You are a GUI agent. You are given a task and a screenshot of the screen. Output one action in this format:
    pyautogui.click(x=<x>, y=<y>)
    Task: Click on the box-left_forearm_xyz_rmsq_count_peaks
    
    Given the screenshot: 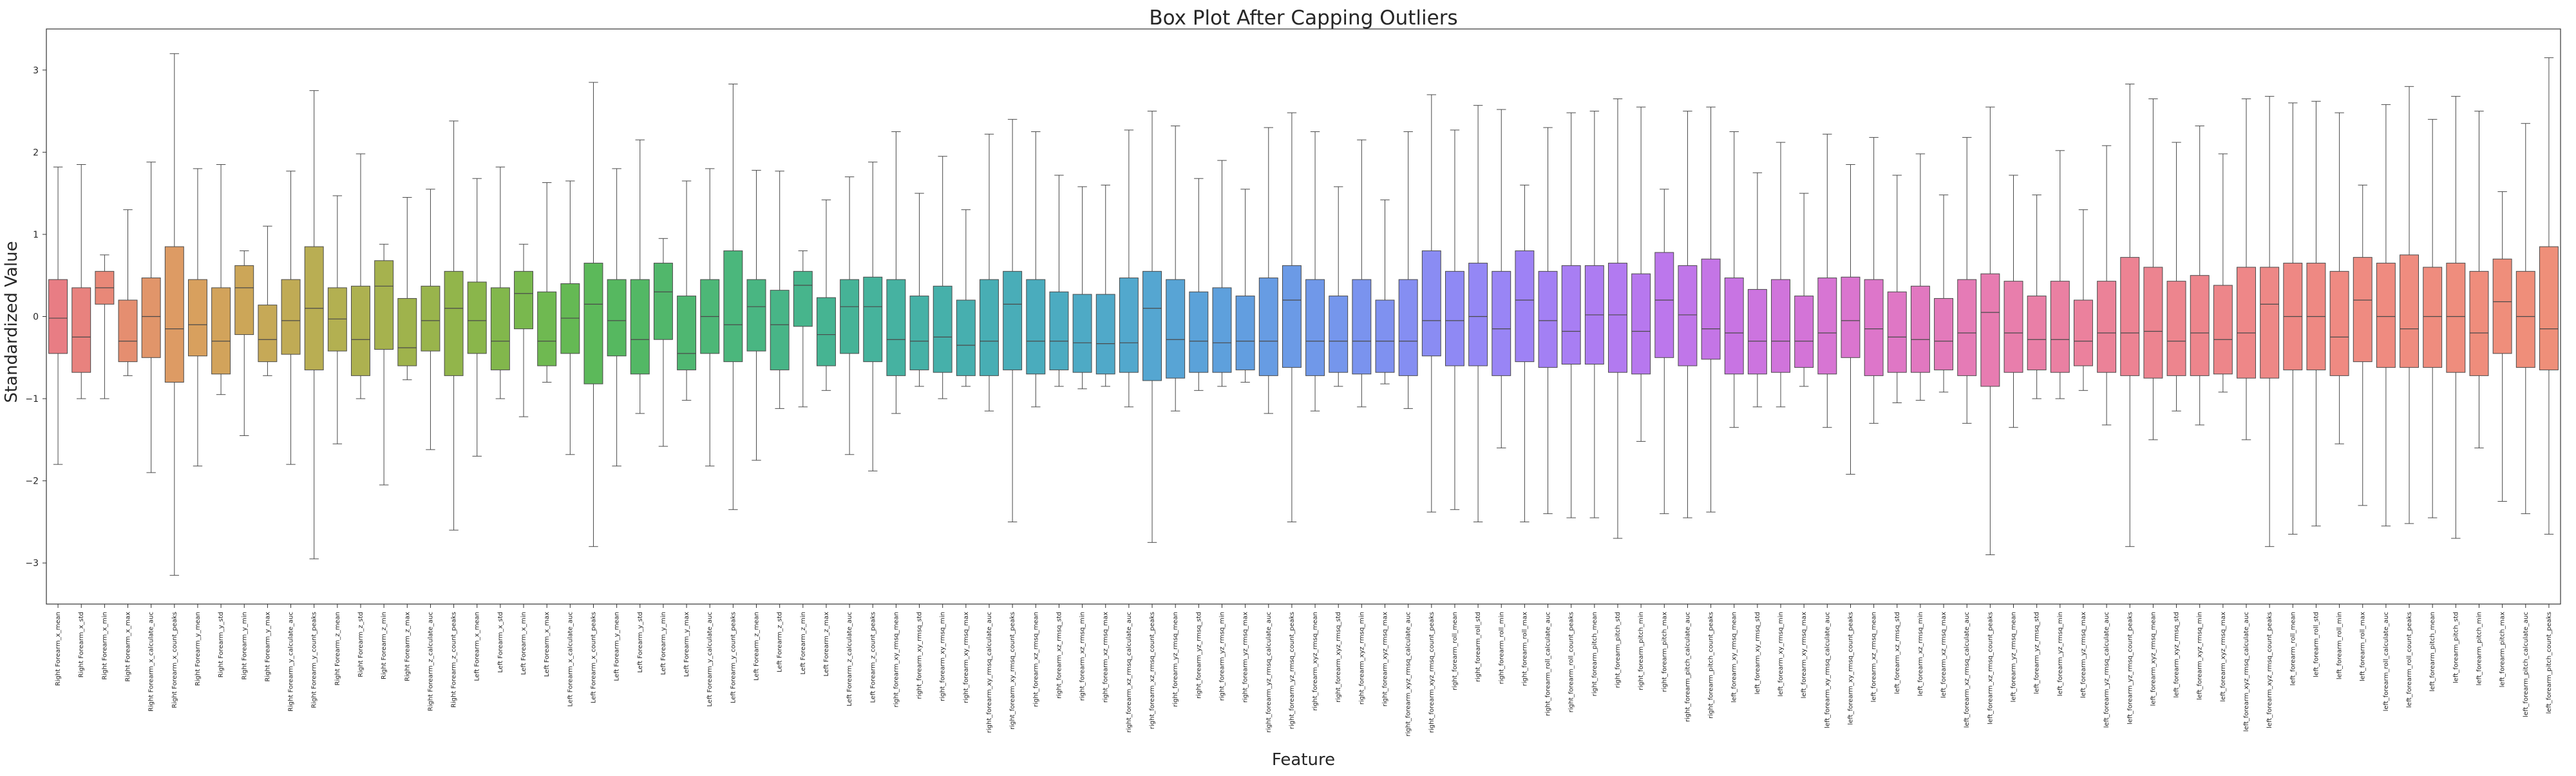 What is the action you would take?
    pyautogui.click(x=2270, y=323)
    